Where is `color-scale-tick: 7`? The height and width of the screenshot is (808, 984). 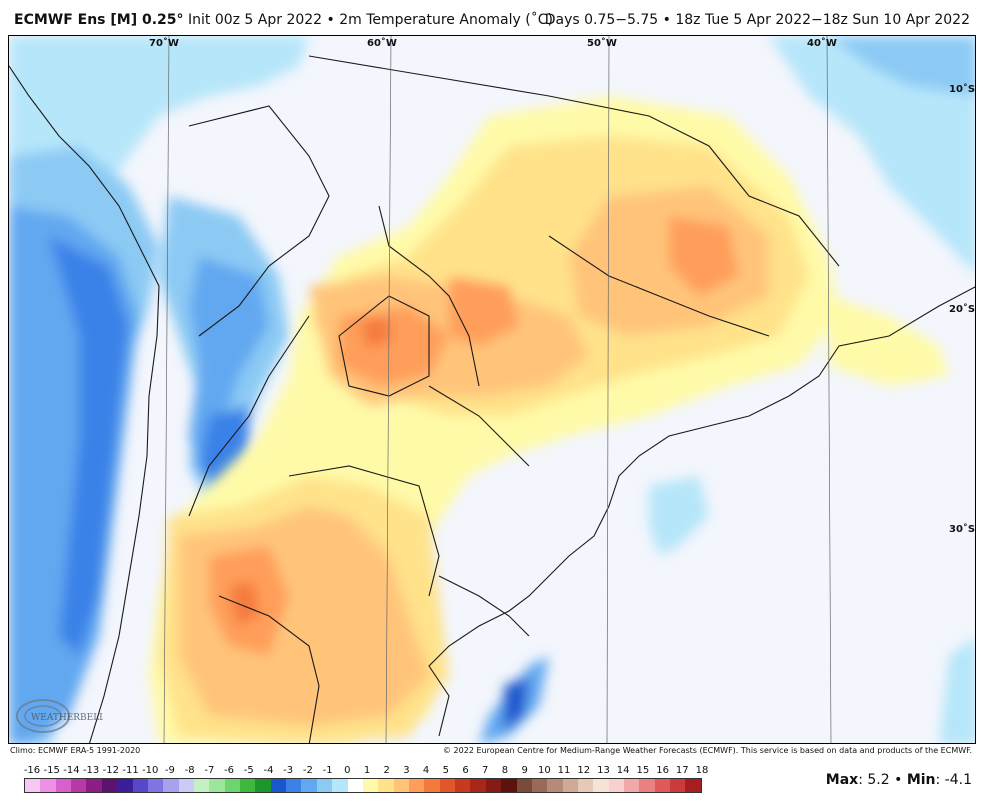 color-scale-tick: 7 is located at coordinates (485, 770).